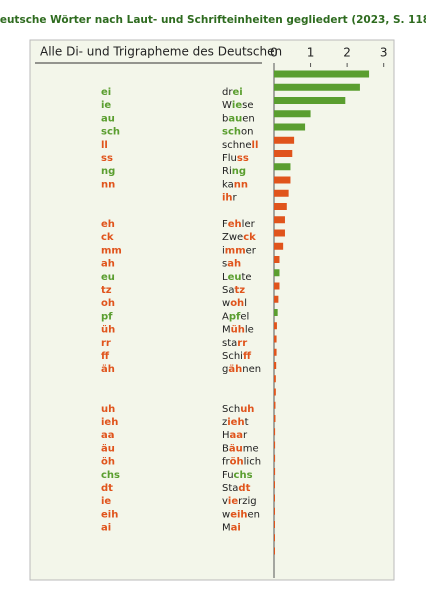 Image resolution: width=426 pixels, height=604 pixels. Describe the element at coordinates (241, 184) in the screenshot. I see `word-part: nn` at that location.